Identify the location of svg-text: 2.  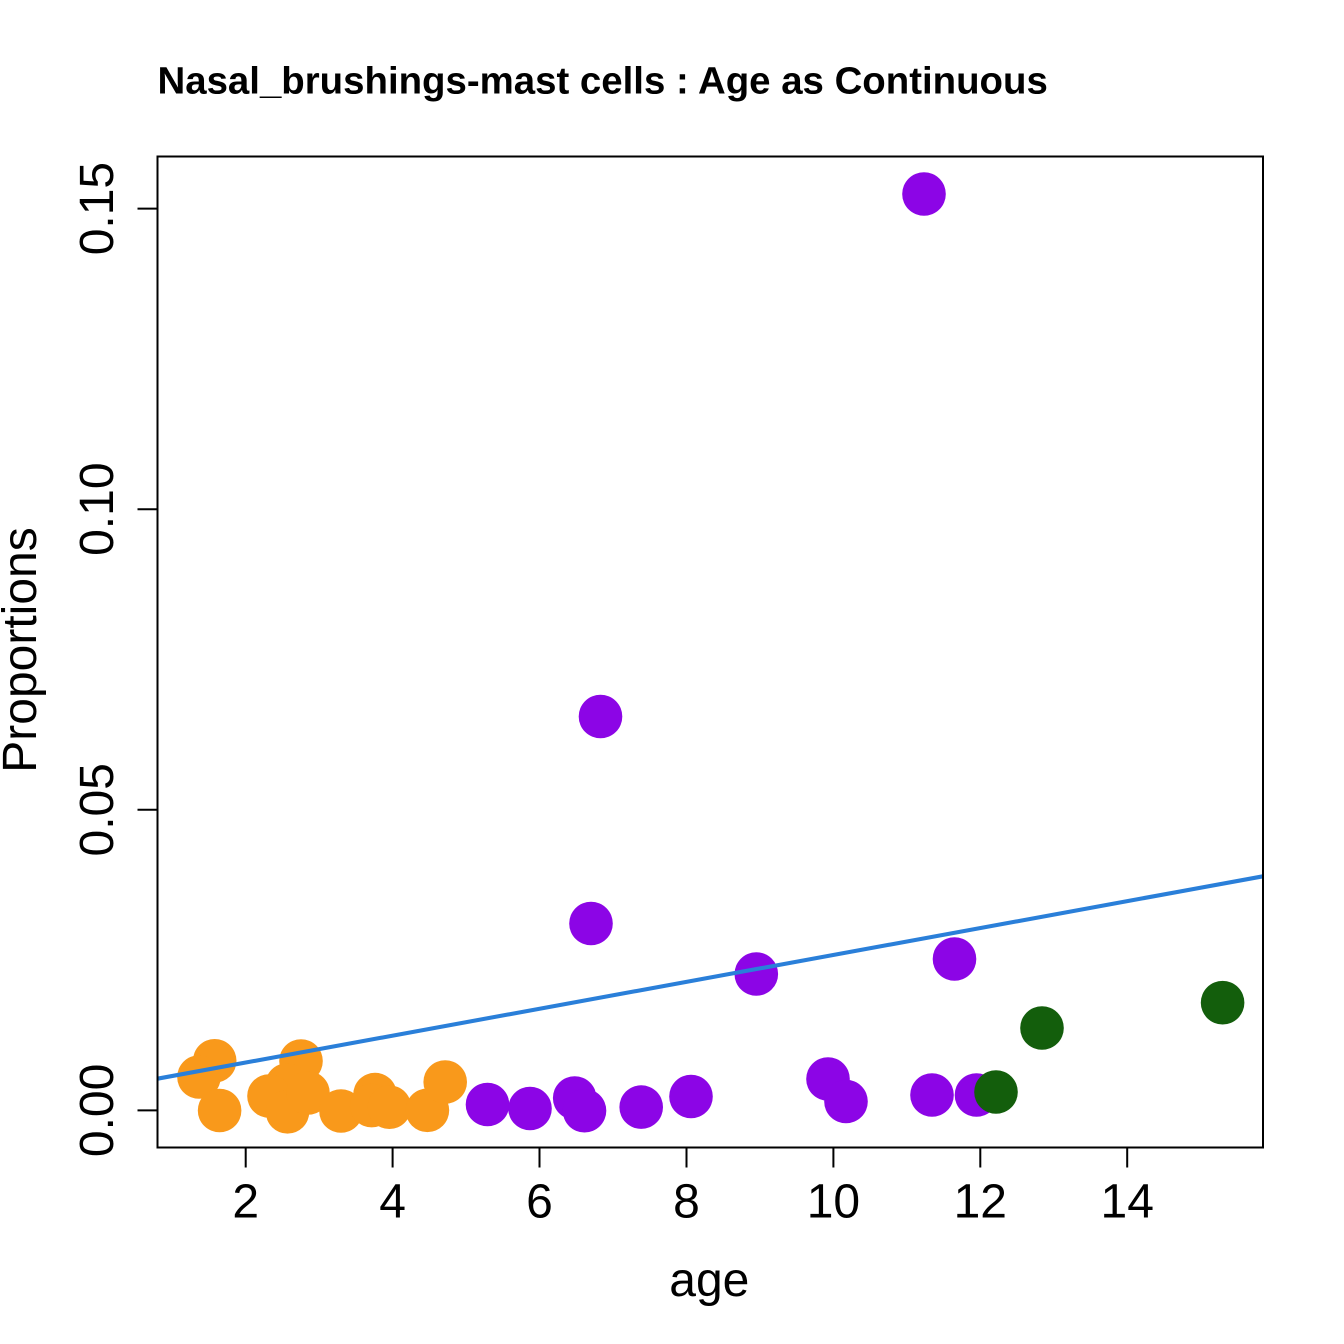
(245, 1202).